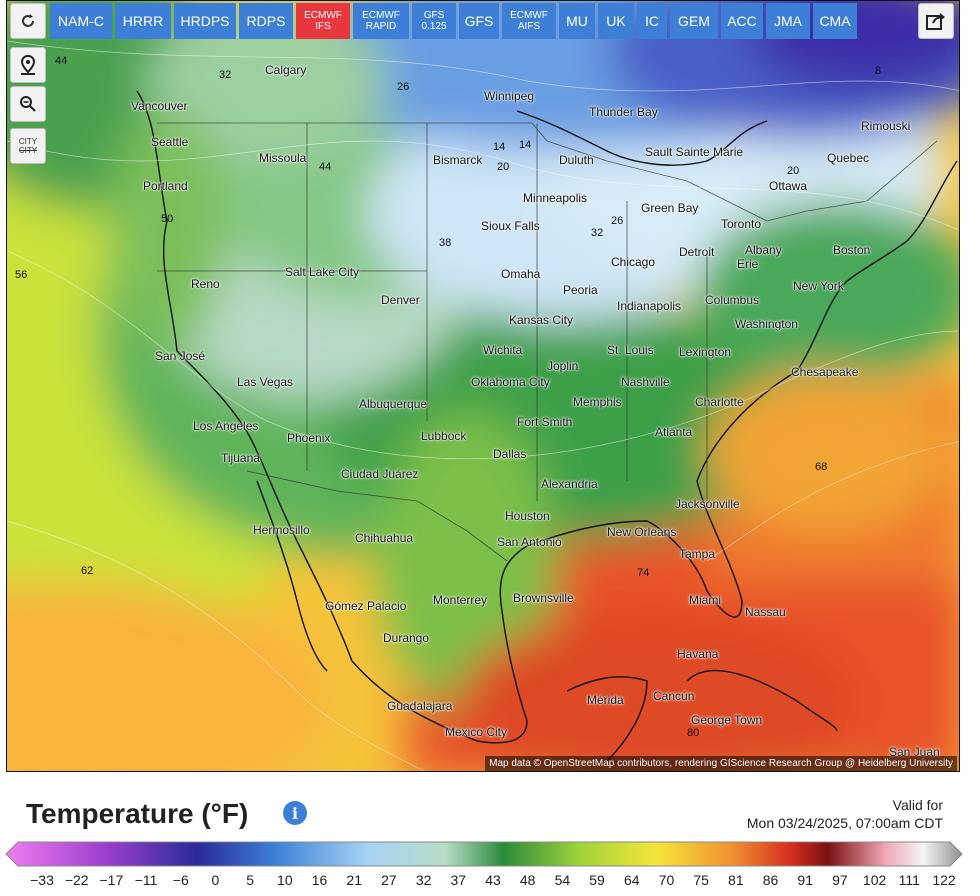 The image size is (980, 896). What do you see at coordinates (886, 126) in the screenshot?
I see `city-label: Rimouski` at bounding box center [886, 126].